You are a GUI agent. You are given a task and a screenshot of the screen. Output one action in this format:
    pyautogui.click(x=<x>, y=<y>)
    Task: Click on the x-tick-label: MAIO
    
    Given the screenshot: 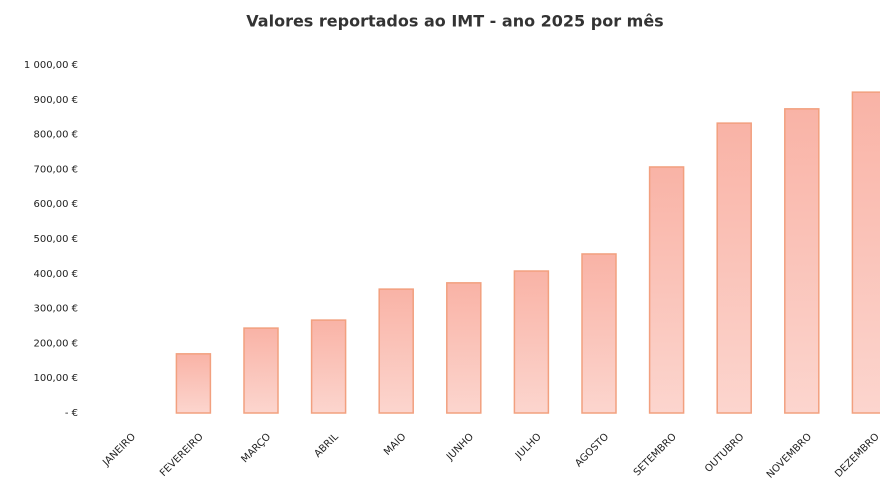 What is the action you would take?
    pyautogui.click(x=395, y=444)
    